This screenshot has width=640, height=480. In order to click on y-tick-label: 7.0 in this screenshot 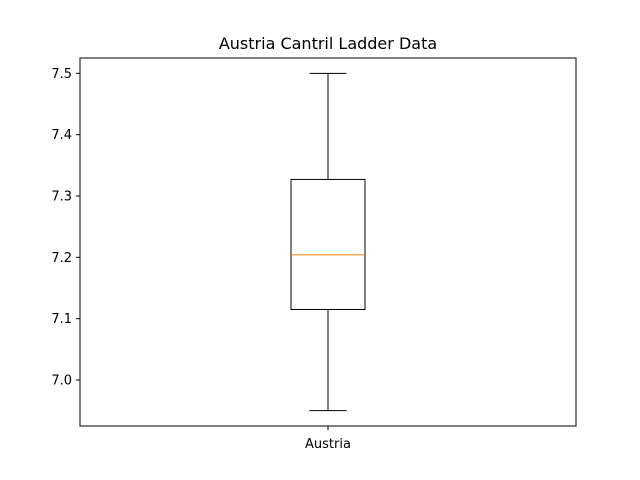, I will do `click(61, 381)`.